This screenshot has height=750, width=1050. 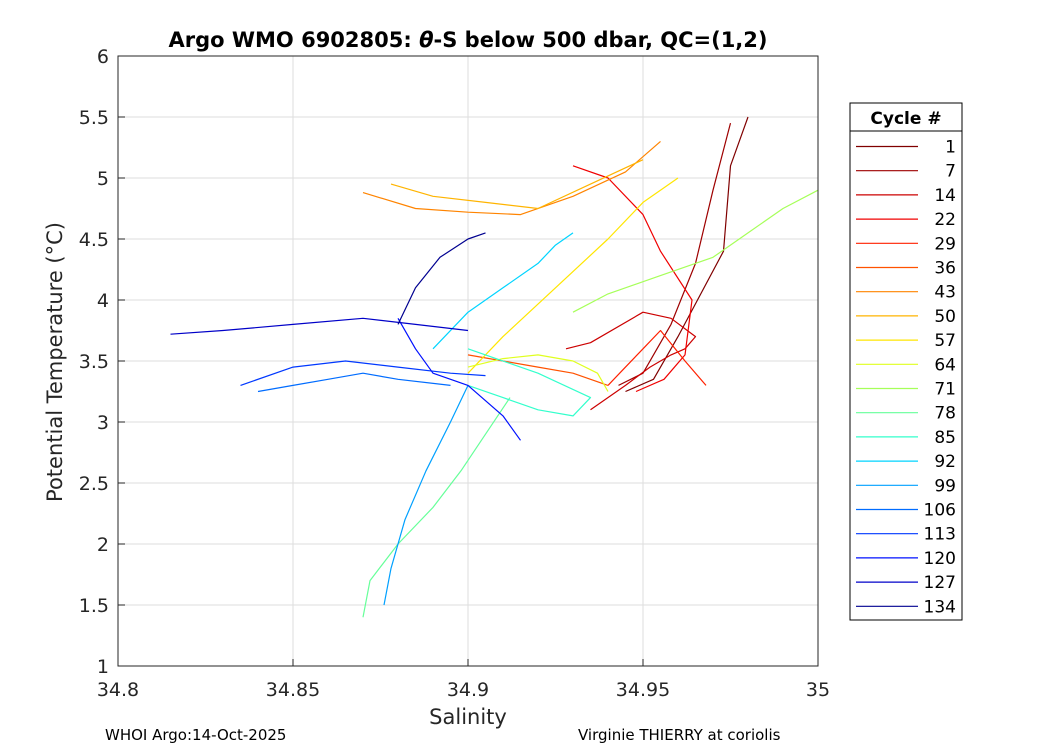 What do you see at coordinates (468, 717) in the screenshot?
I see `x-axis-label: Salinity` at bounding box center [468, 717].